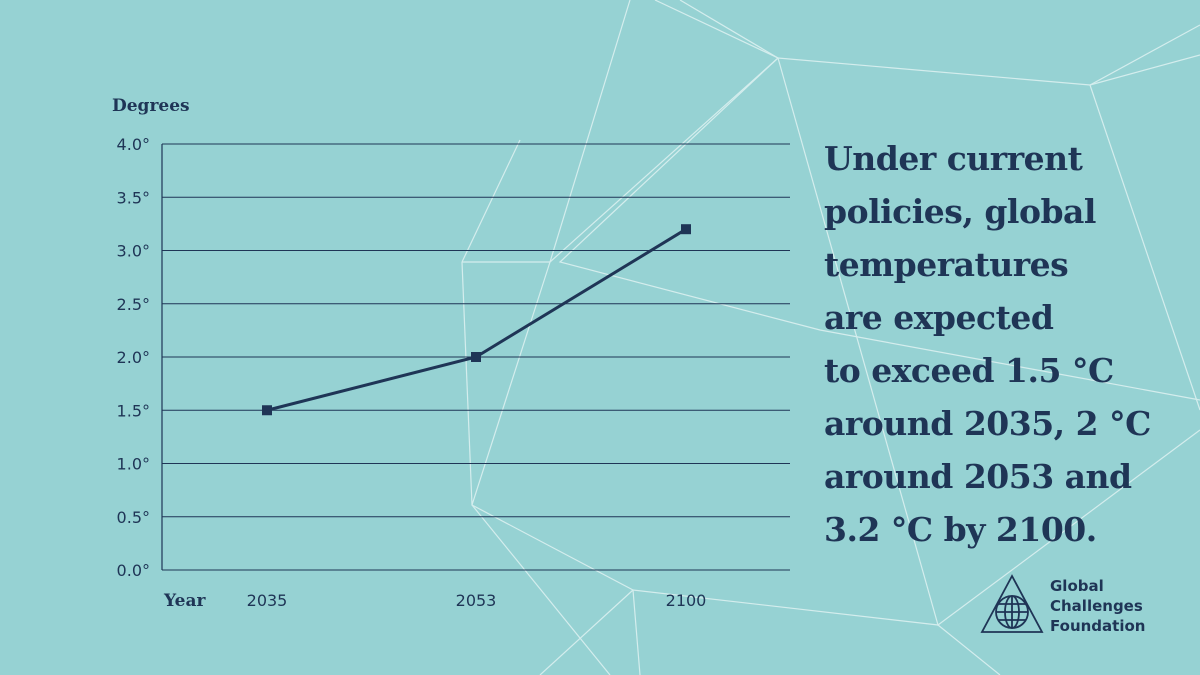 The height and width of the screenshot is (675, 1200). I want to click on series-temperature, so click(476, 320).